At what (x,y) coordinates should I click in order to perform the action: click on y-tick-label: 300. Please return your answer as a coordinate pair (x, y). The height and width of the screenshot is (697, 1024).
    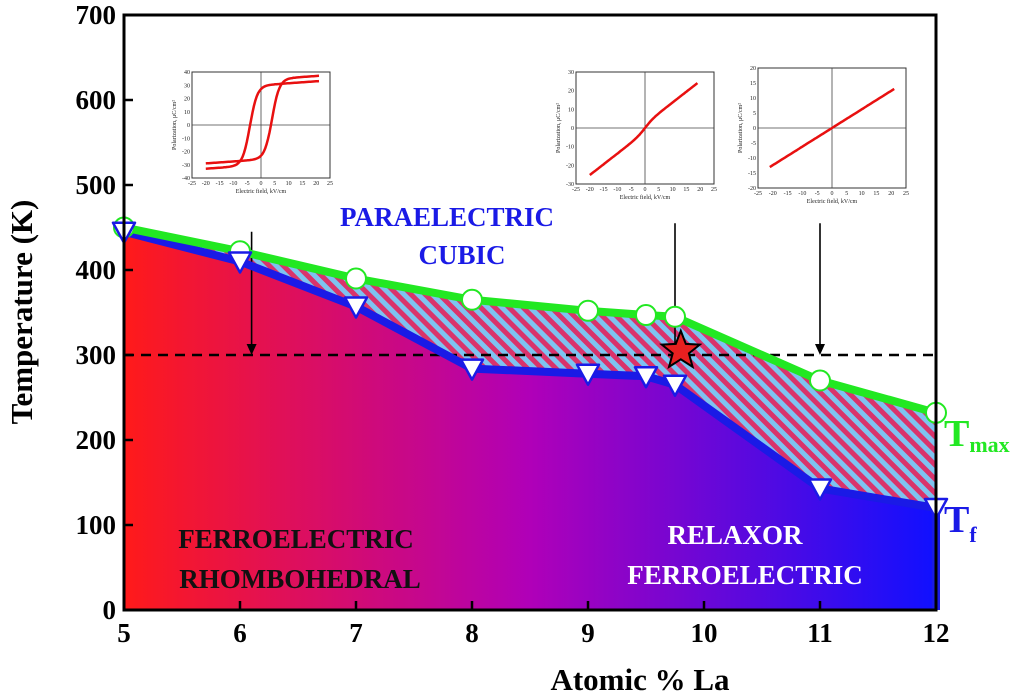
    Looking at the image, I should click on (96, 355).